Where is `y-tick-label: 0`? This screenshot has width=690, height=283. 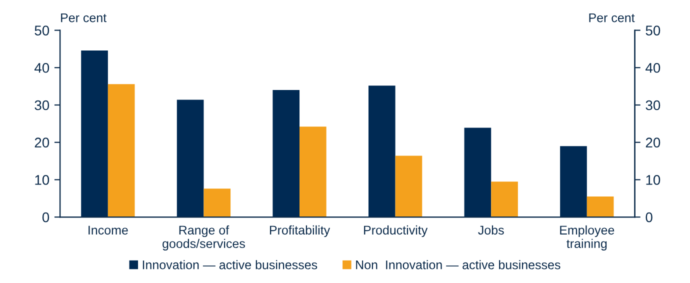
y-tick-label: 0 is located at coordinates (46, 217).